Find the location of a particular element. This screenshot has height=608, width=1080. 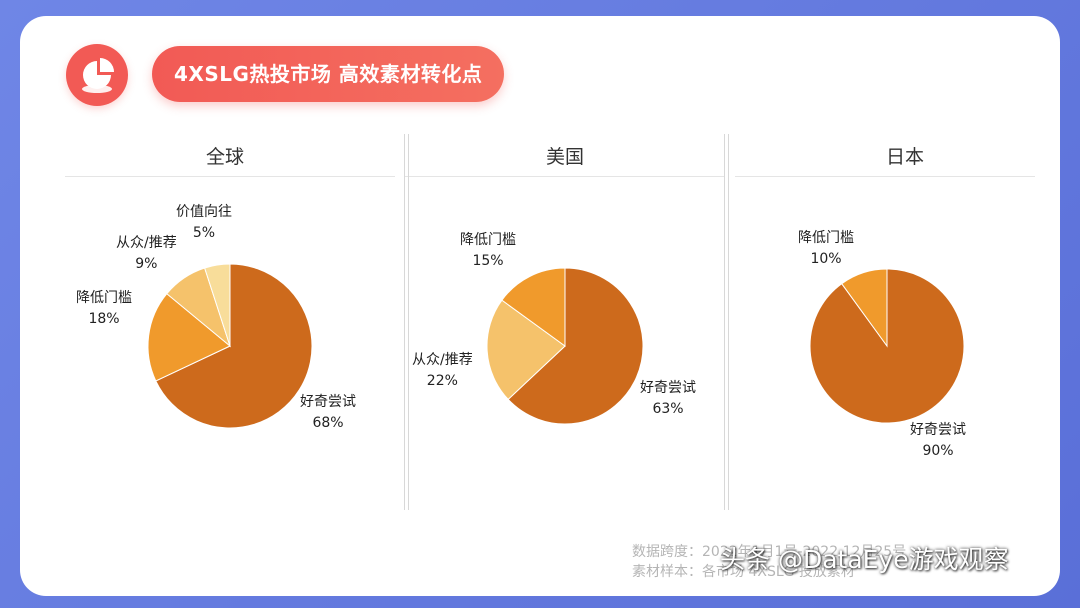

label-us-curiosity: 好奇尝试 63% is located at coordinates (668, 399).